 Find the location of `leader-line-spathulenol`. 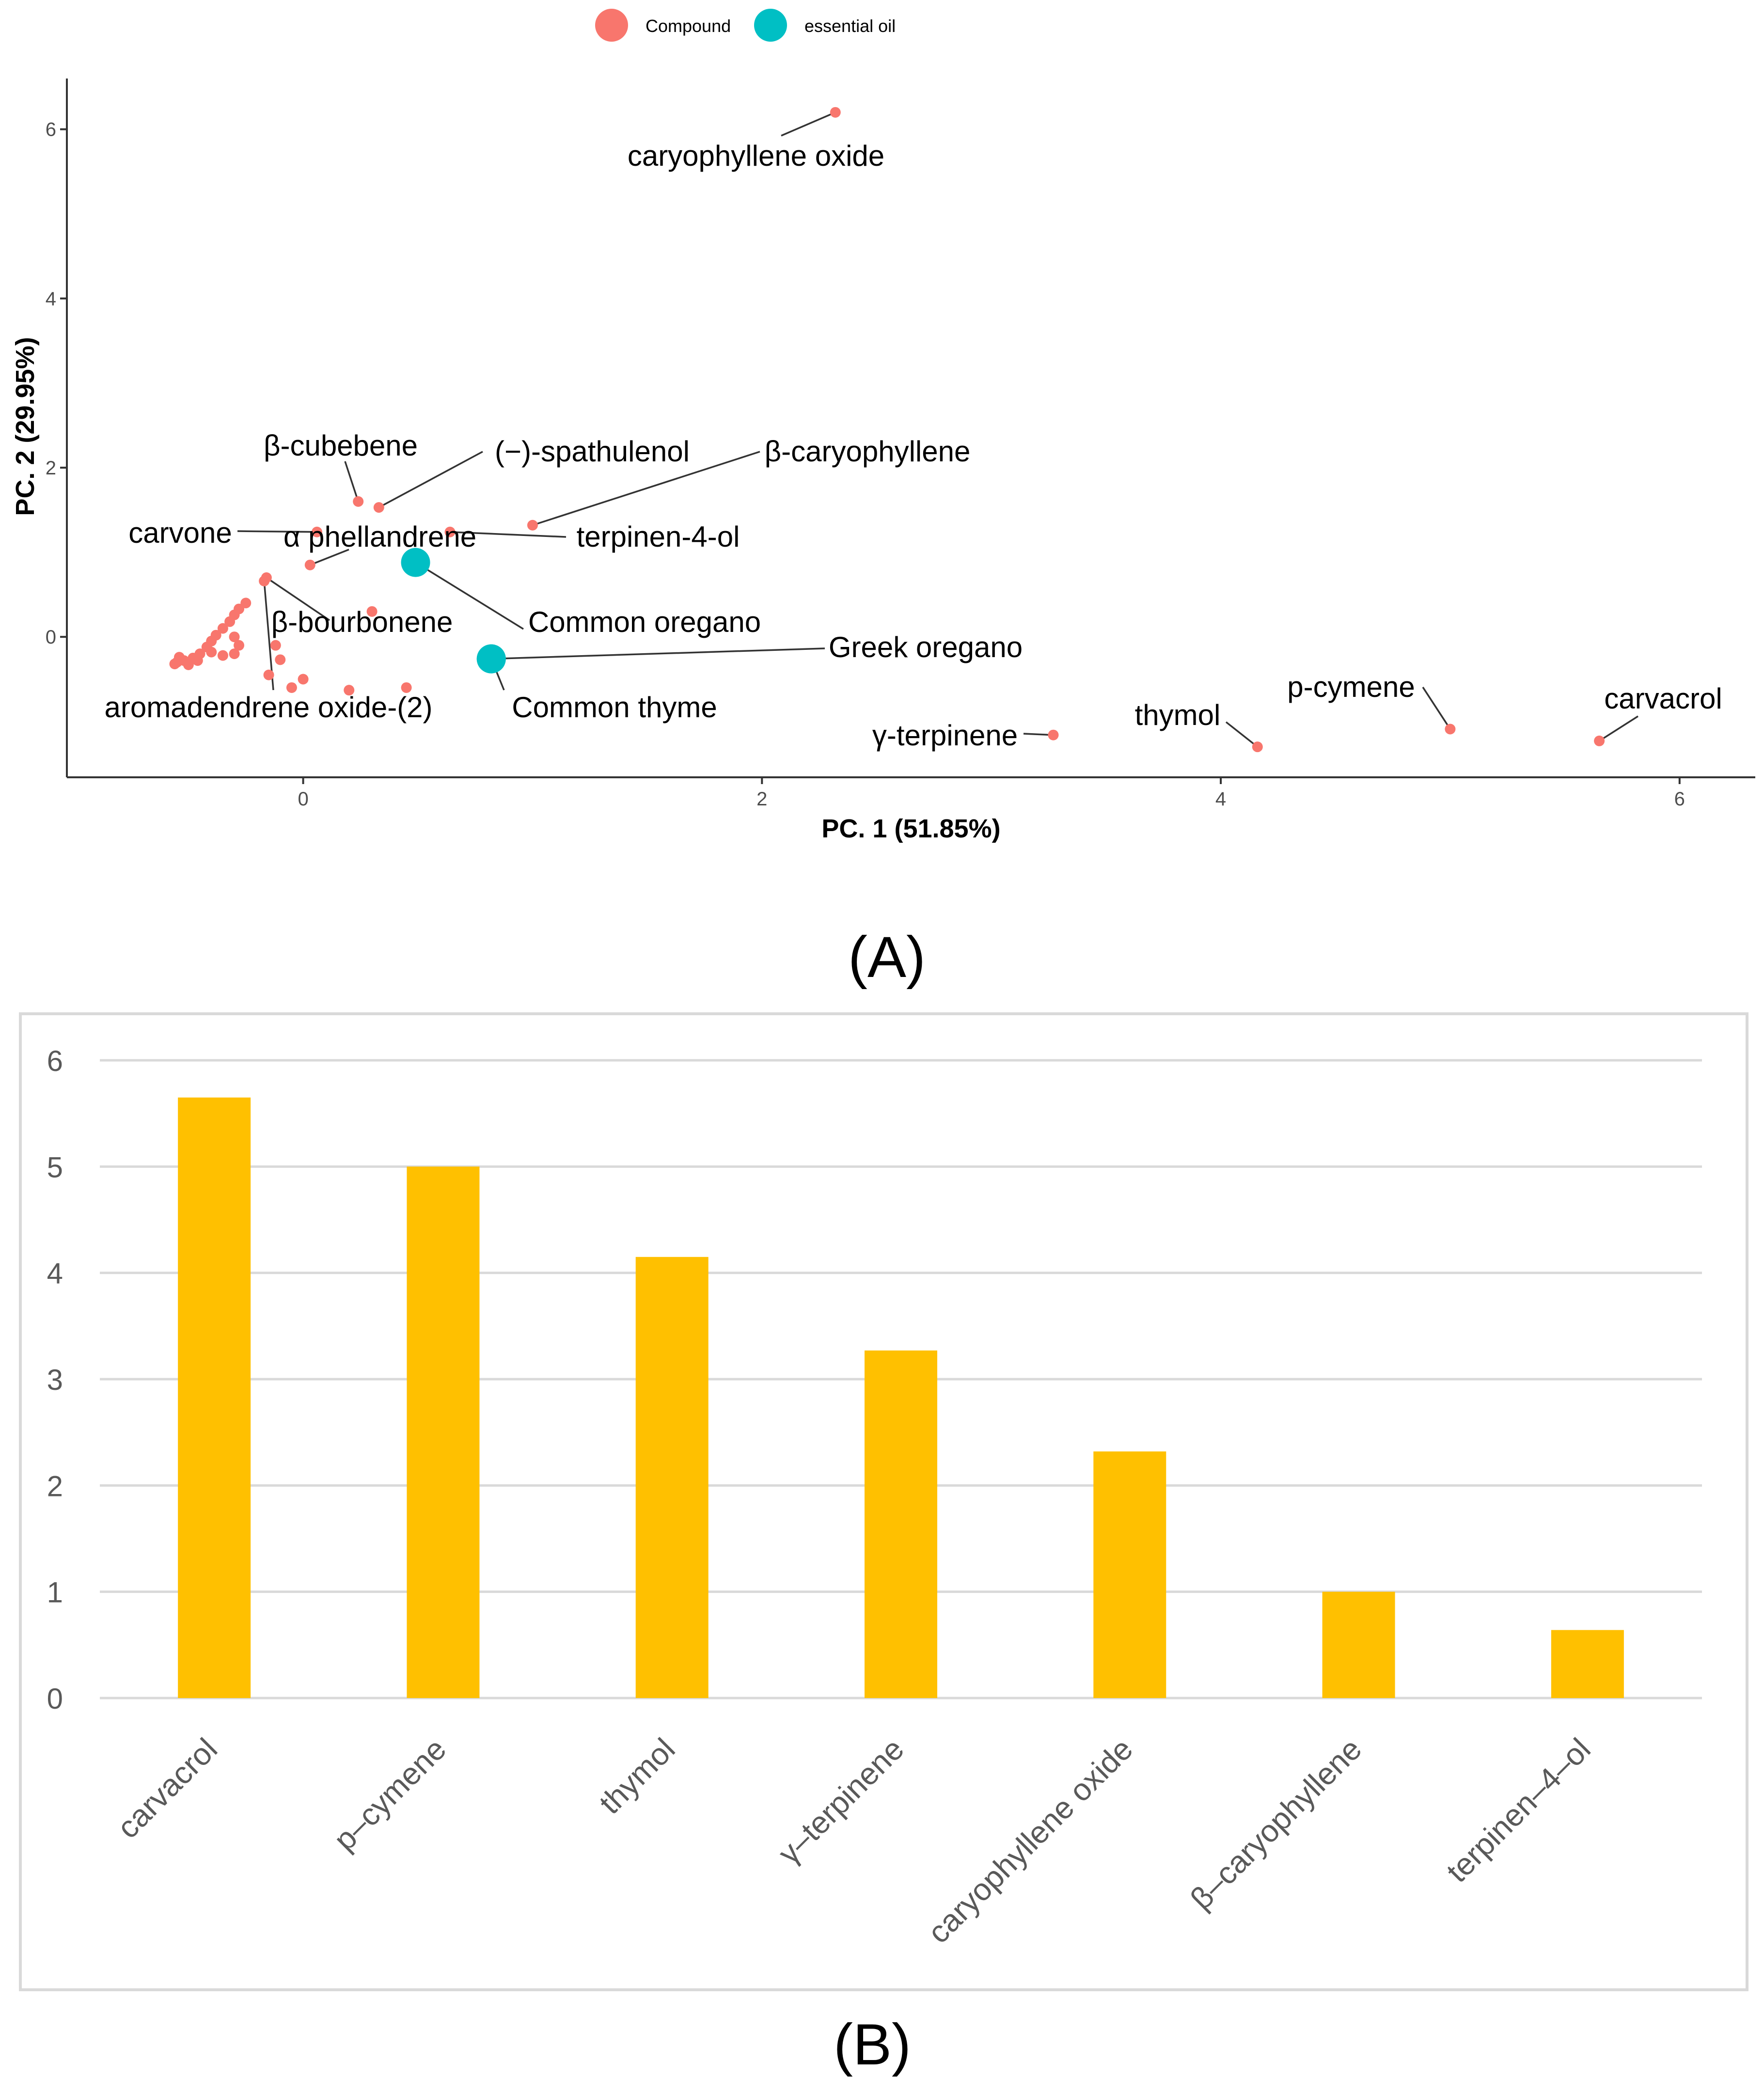

leader-line-spathulenol is located at coordinates (430, 479).